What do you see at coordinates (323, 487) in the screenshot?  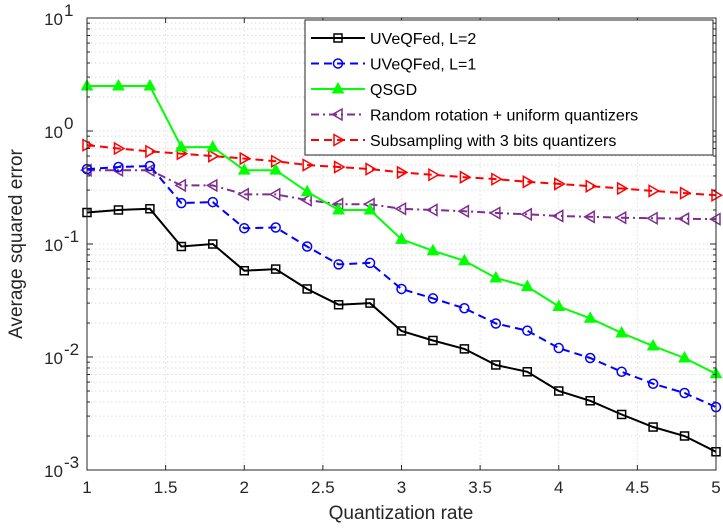 I see `x-tick-label: 2.5` at bounding box center [323, 487].